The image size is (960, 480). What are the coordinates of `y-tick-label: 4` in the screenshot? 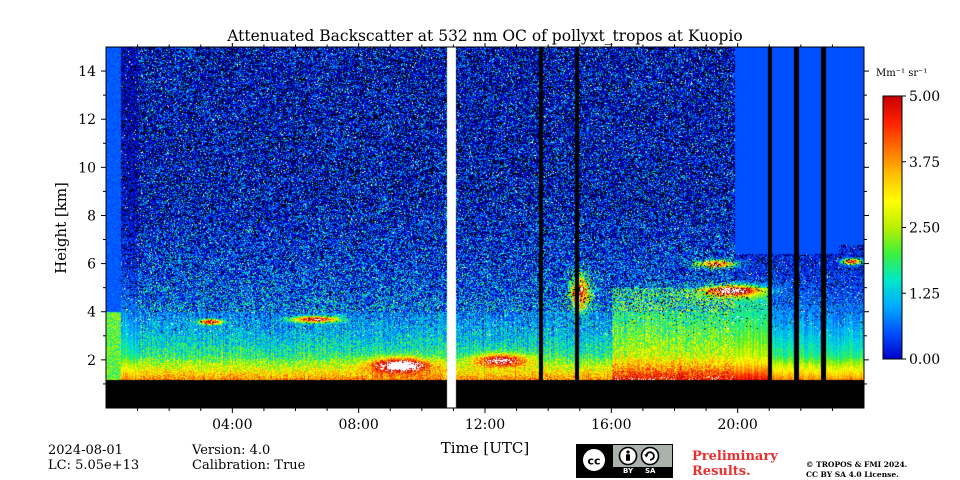 It's located at (91, 313).